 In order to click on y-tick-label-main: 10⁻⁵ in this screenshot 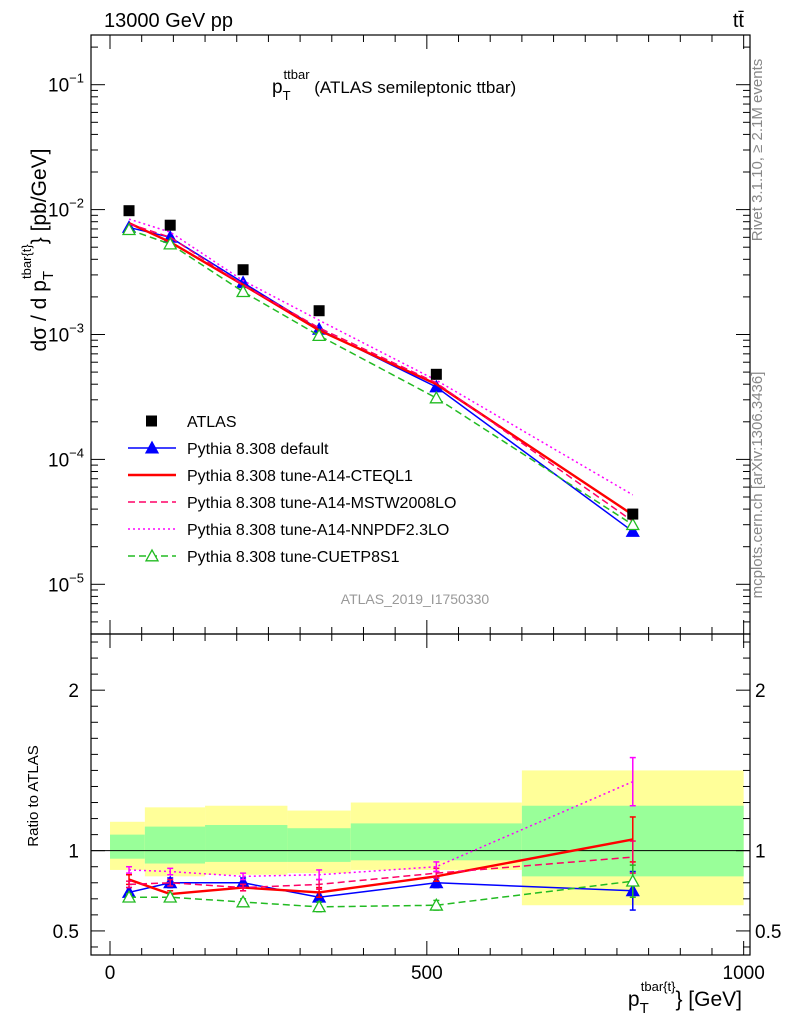, I will do `click(66, 583)`.